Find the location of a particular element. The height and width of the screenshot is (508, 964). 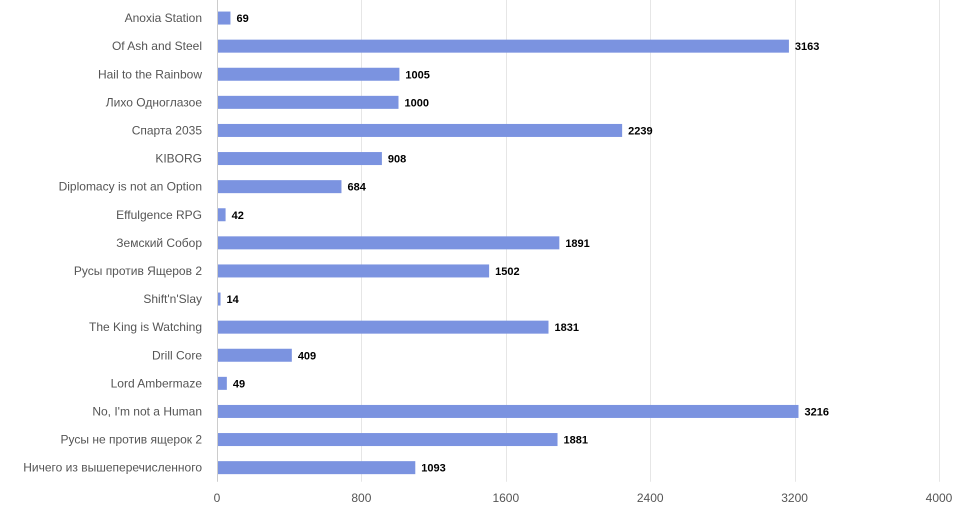

category-label: Lord Ambermaze is located at coordinates (157, 383).